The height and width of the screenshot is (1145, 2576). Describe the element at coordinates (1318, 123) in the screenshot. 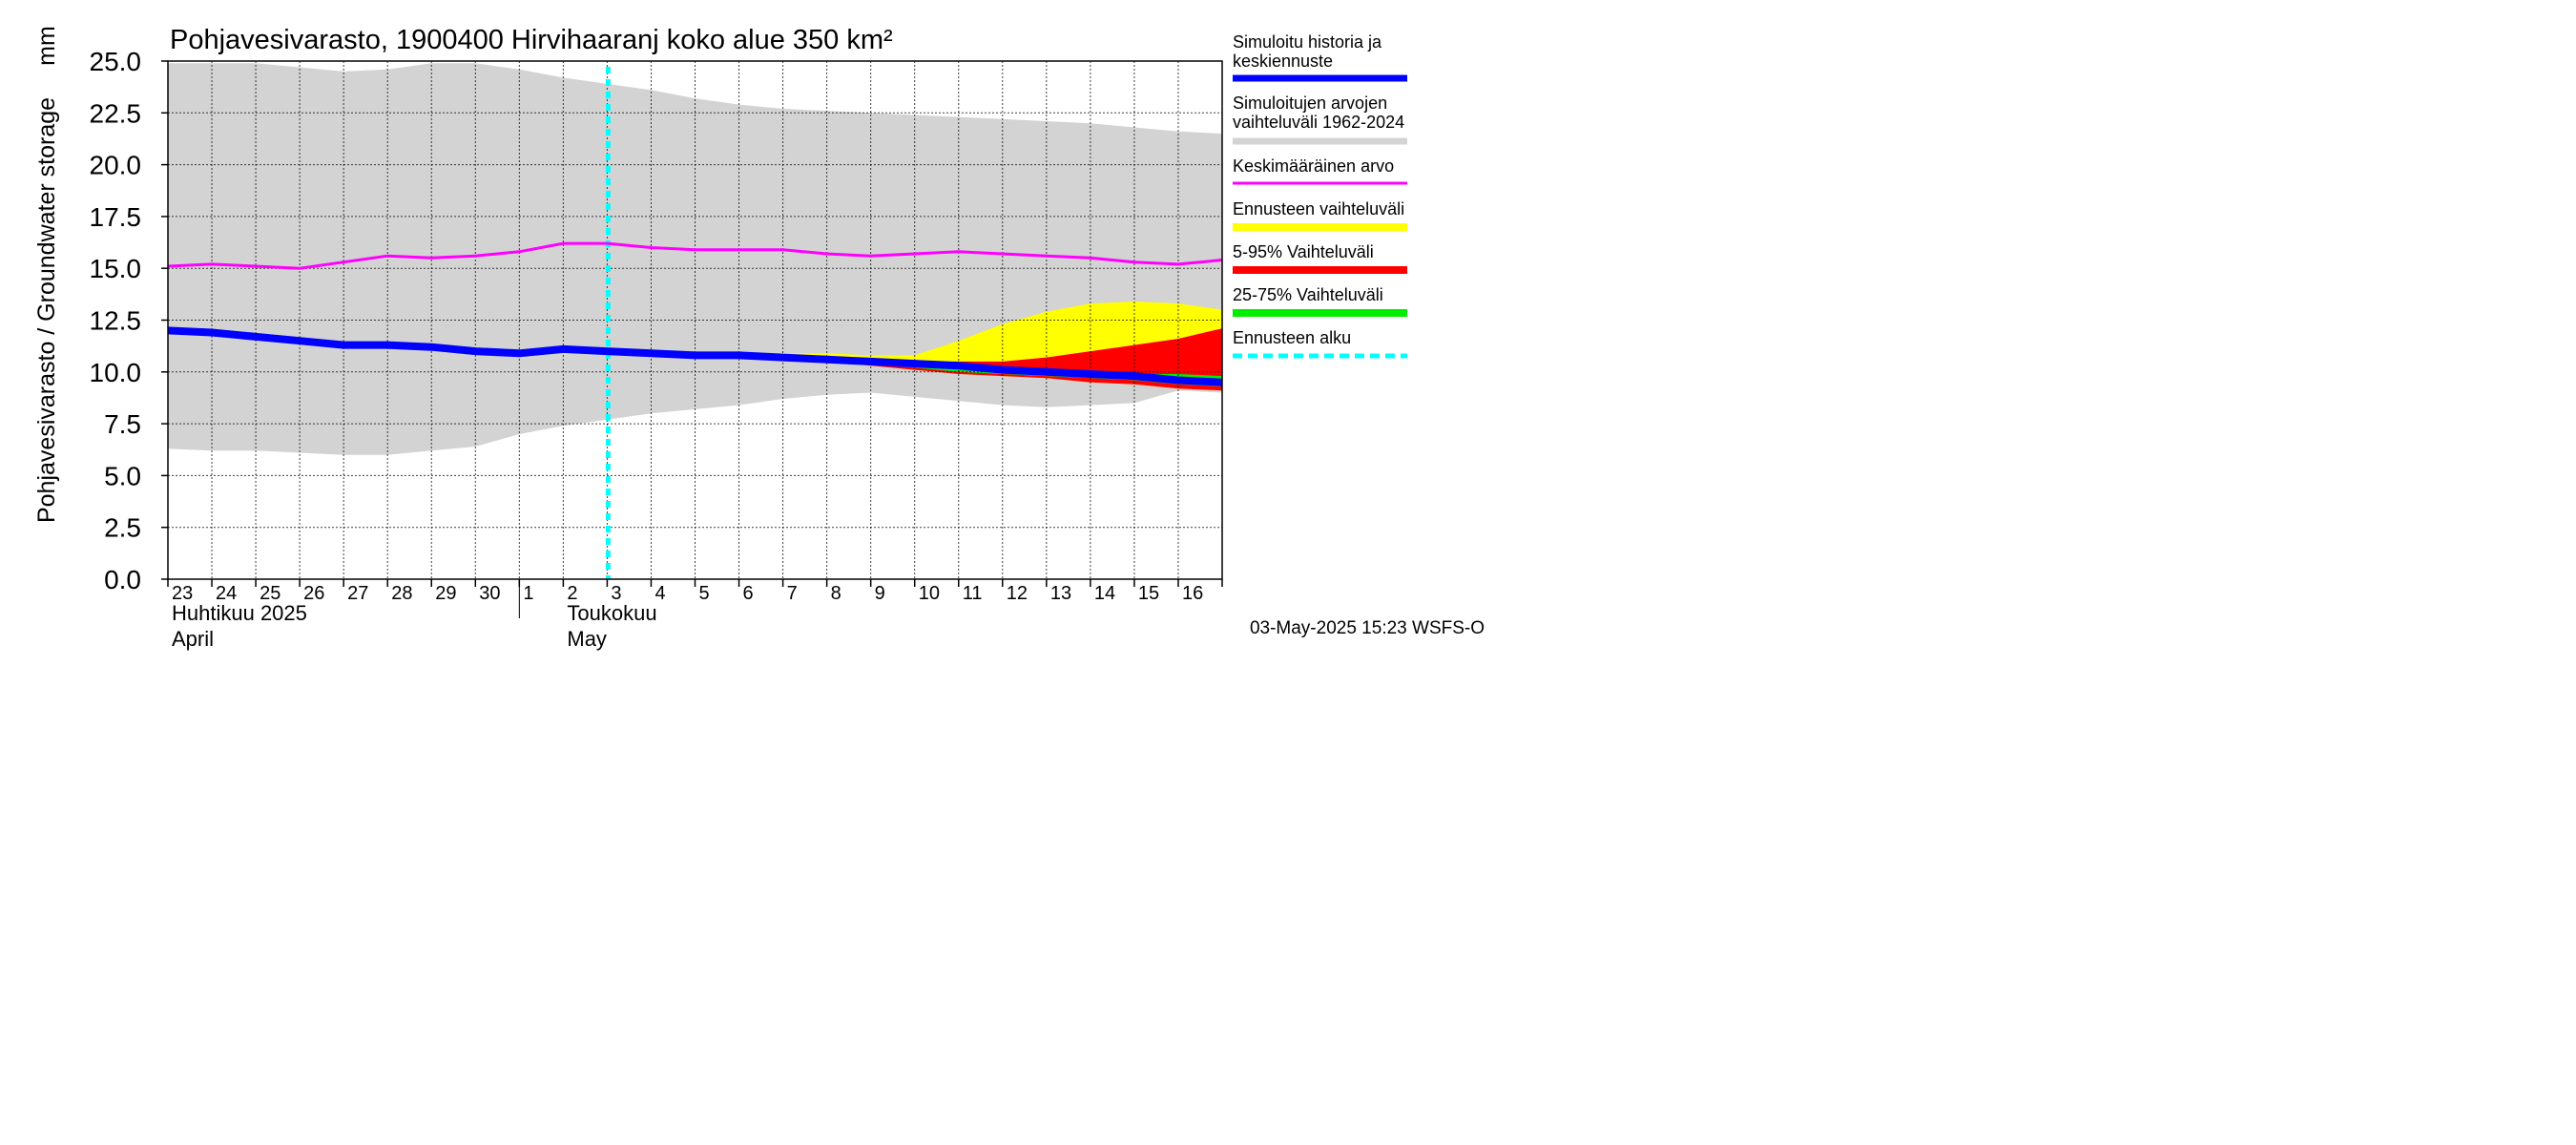

I see `legend-label: vaihteluväli 1962-2024` at that location.